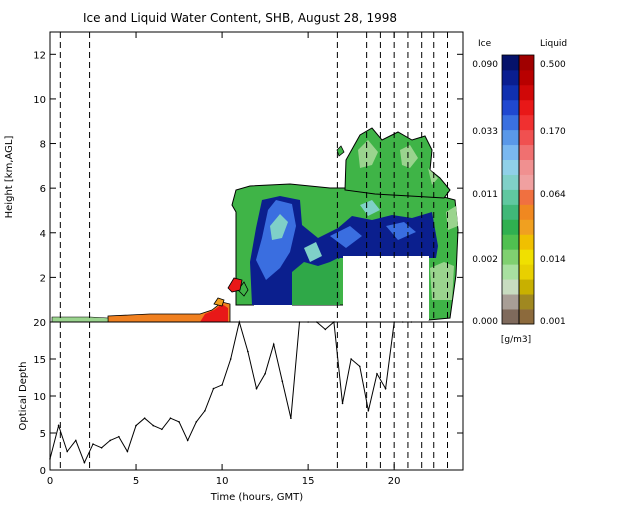 This screenshot has height=512, width=640. Describe the element at coordinates (39, 323) in the screenshot. I see `bottom-ytick-label: 20` at that location.